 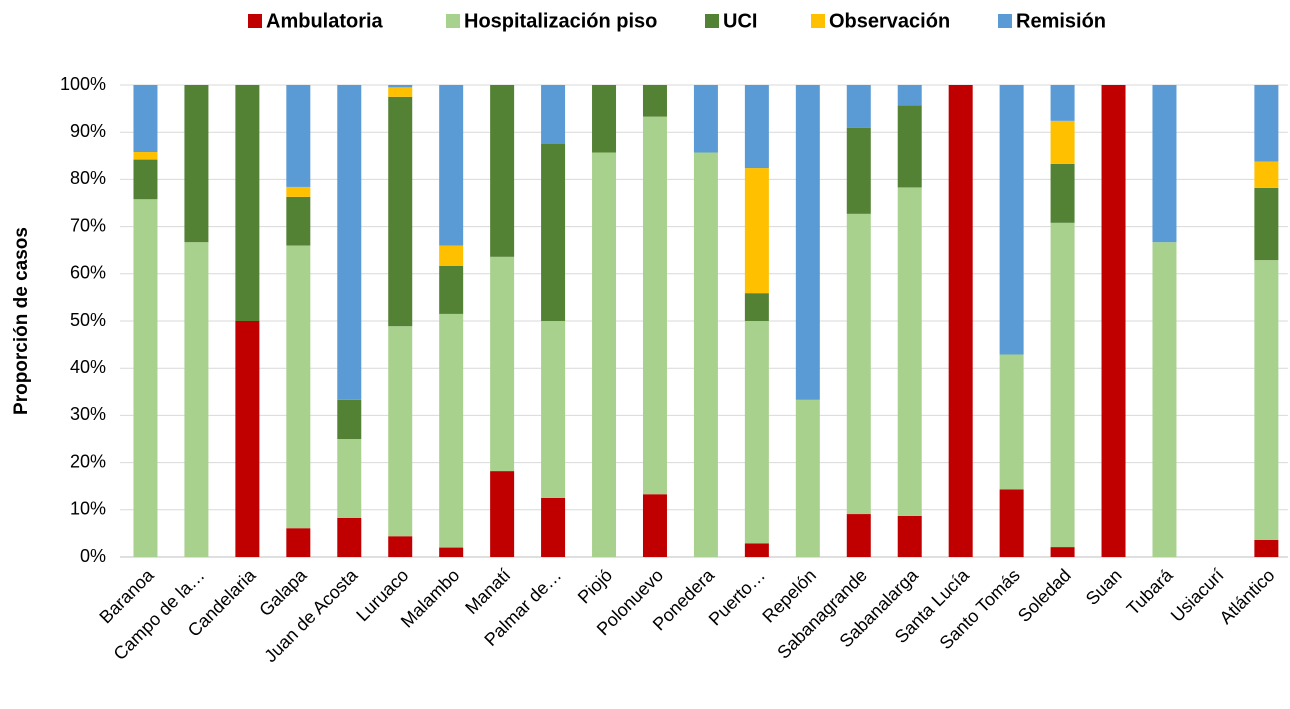 What do you see at coordinates (88, 225) in the screenshot?
I see `y-tick-label: 70%` at bounding box center [88, 225].